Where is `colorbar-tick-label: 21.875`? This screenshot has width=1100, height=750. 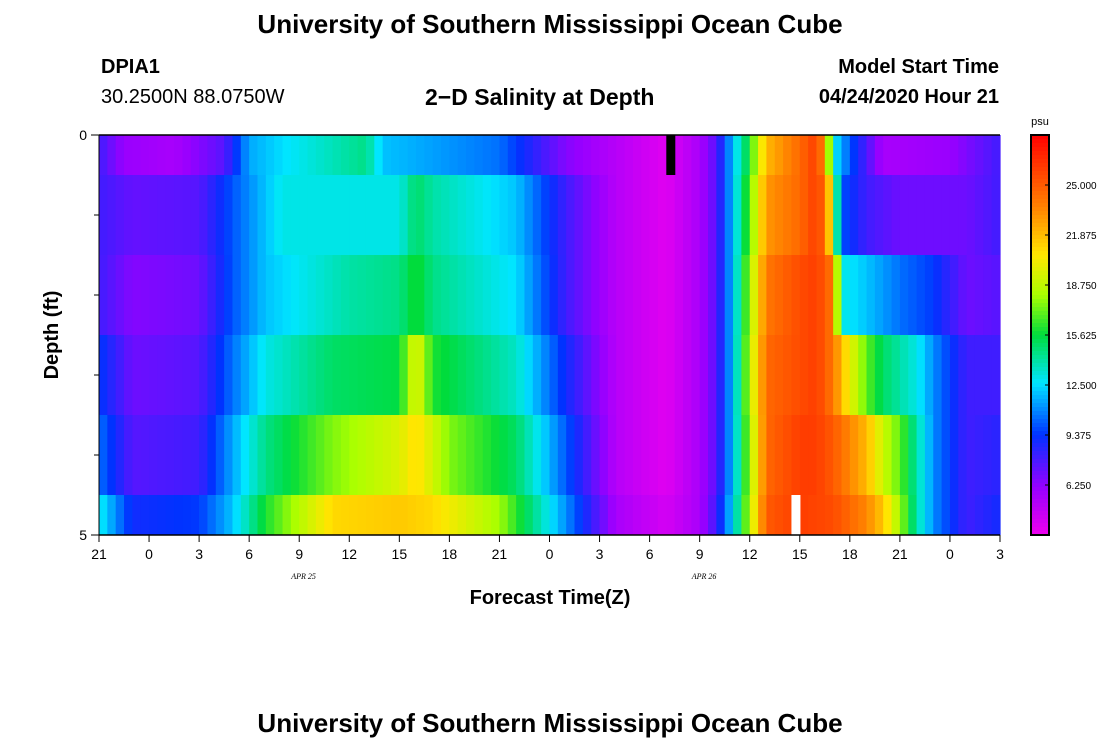
colorbar-tick-label: 21.875 is located at coordinates (1081, 236).